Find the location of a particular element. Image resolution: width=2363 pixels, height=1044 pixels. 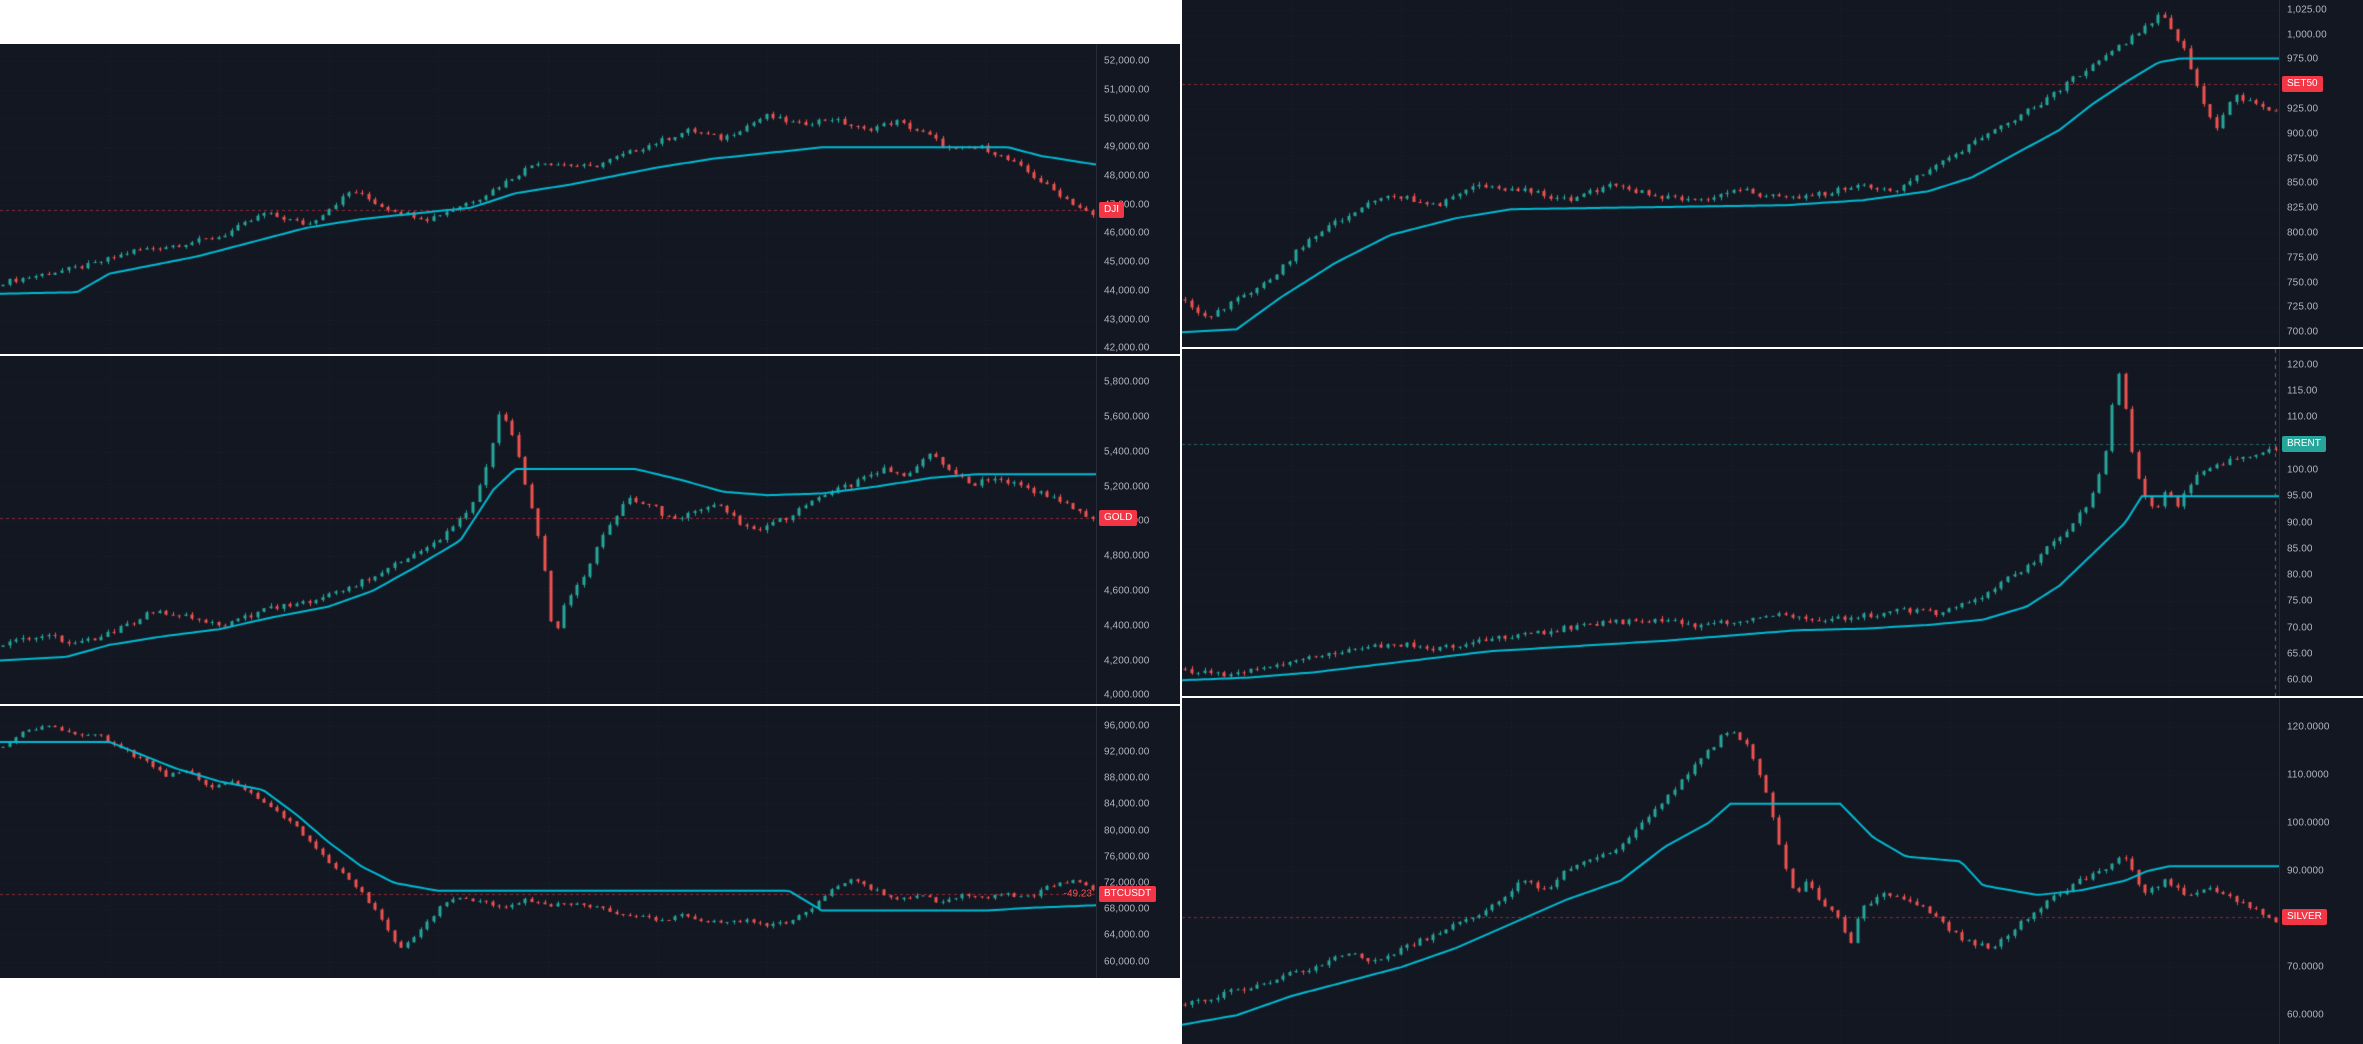

dji-price-tick: 50,000.00 is located at coordinates (1127, 119).